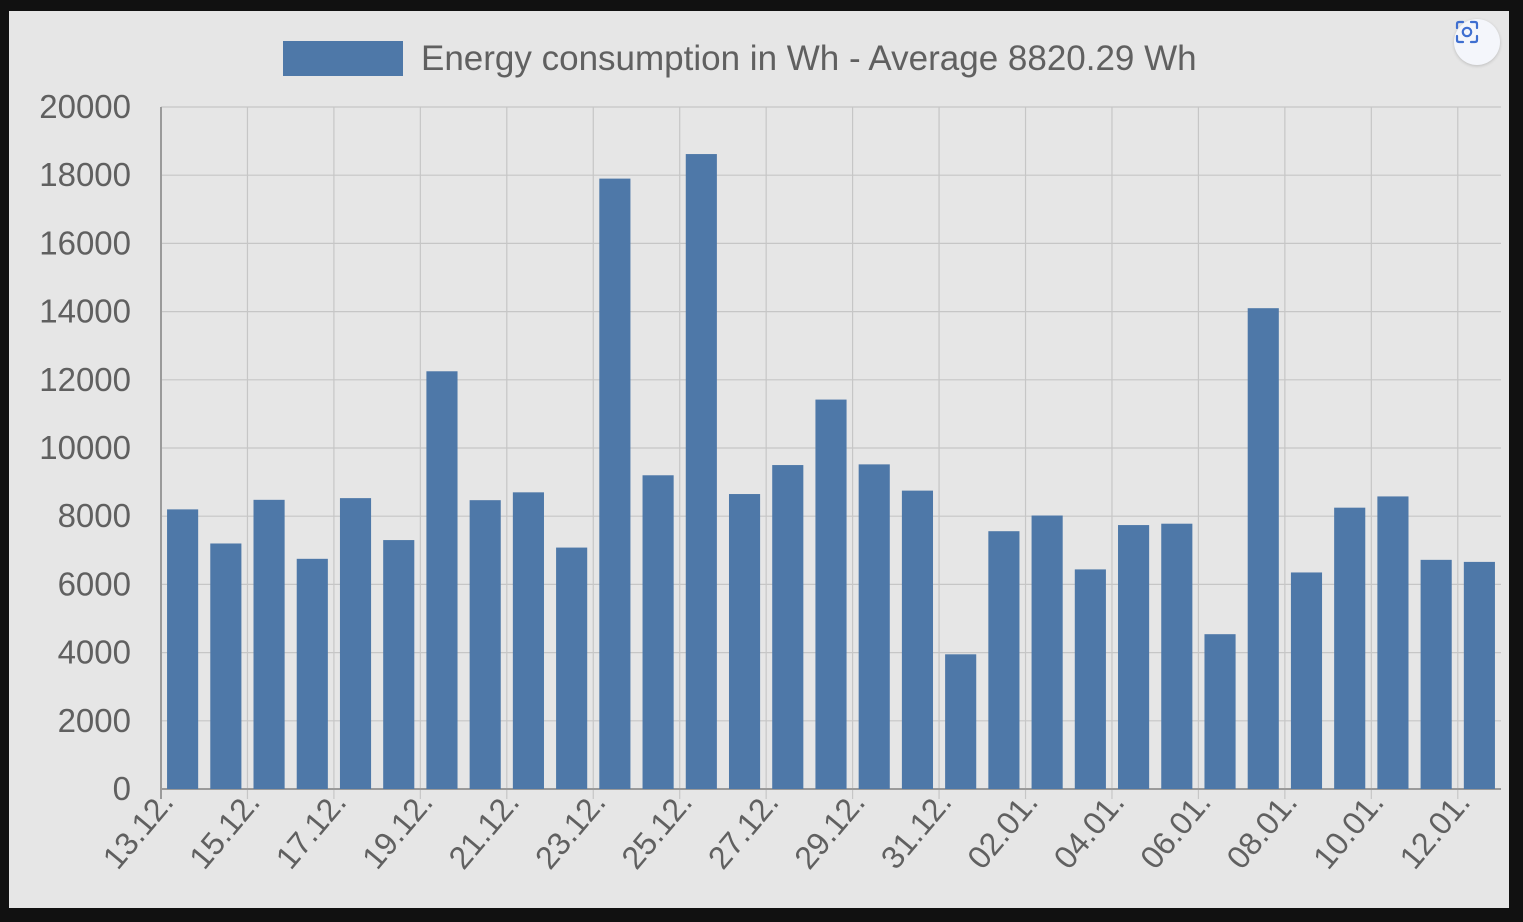 The height and width of the screenshot is (922, 1523). Describe the element at coordinates (94, 515) in the screenshot. I see `y-tick-label: 8000` at that location.